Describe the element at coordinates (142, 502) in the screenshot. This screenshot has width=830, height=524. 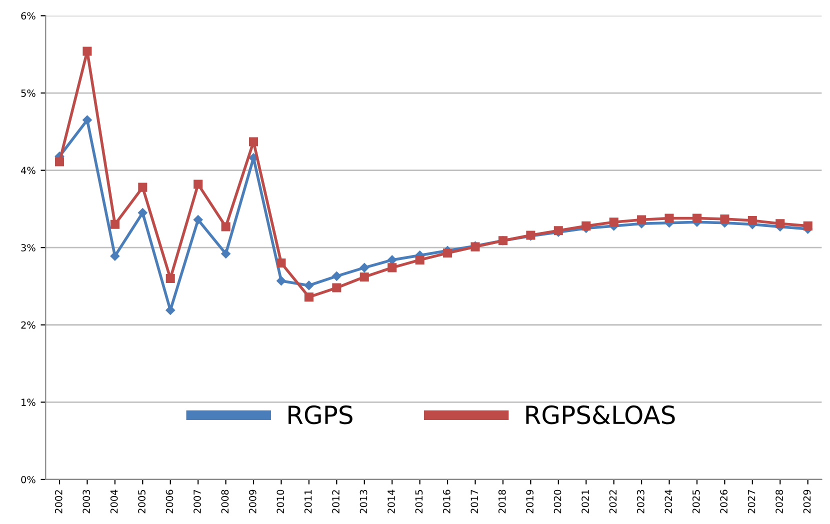
I see `x-tick-label: 2005` at that location.